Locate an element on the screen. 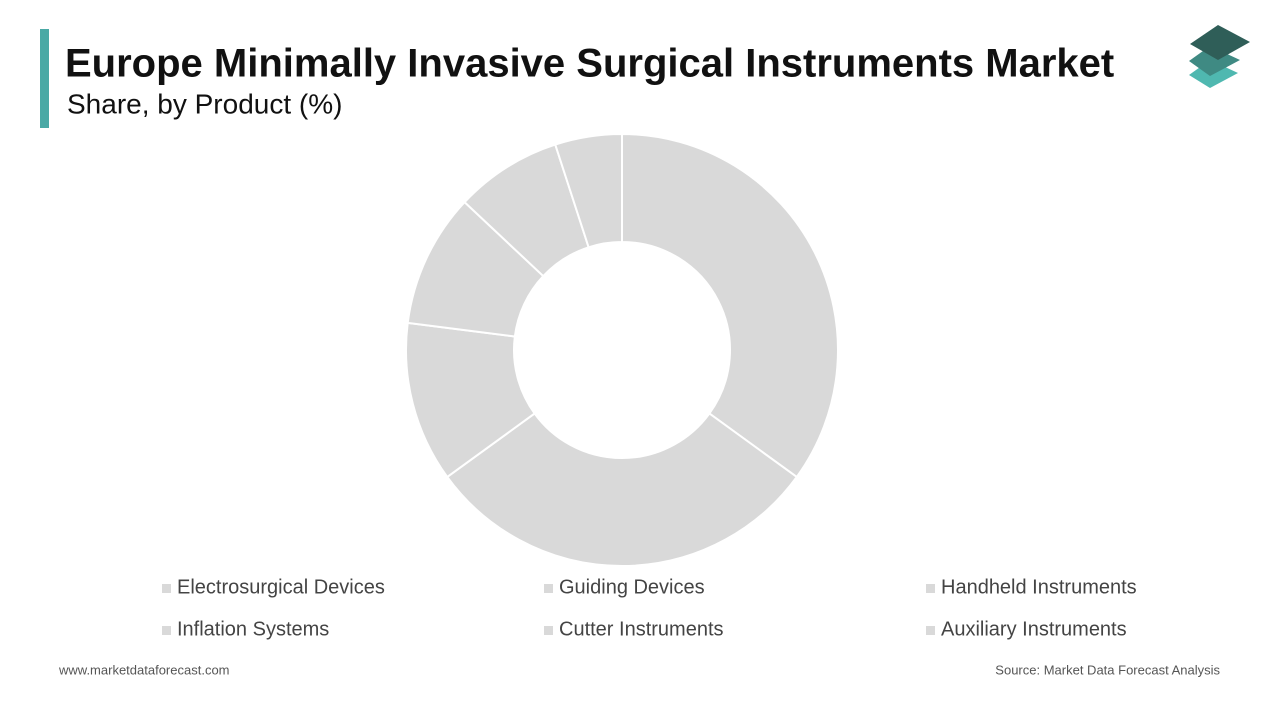  legend-label: Electrosurgical Devices is located at coordinates (281, 587).